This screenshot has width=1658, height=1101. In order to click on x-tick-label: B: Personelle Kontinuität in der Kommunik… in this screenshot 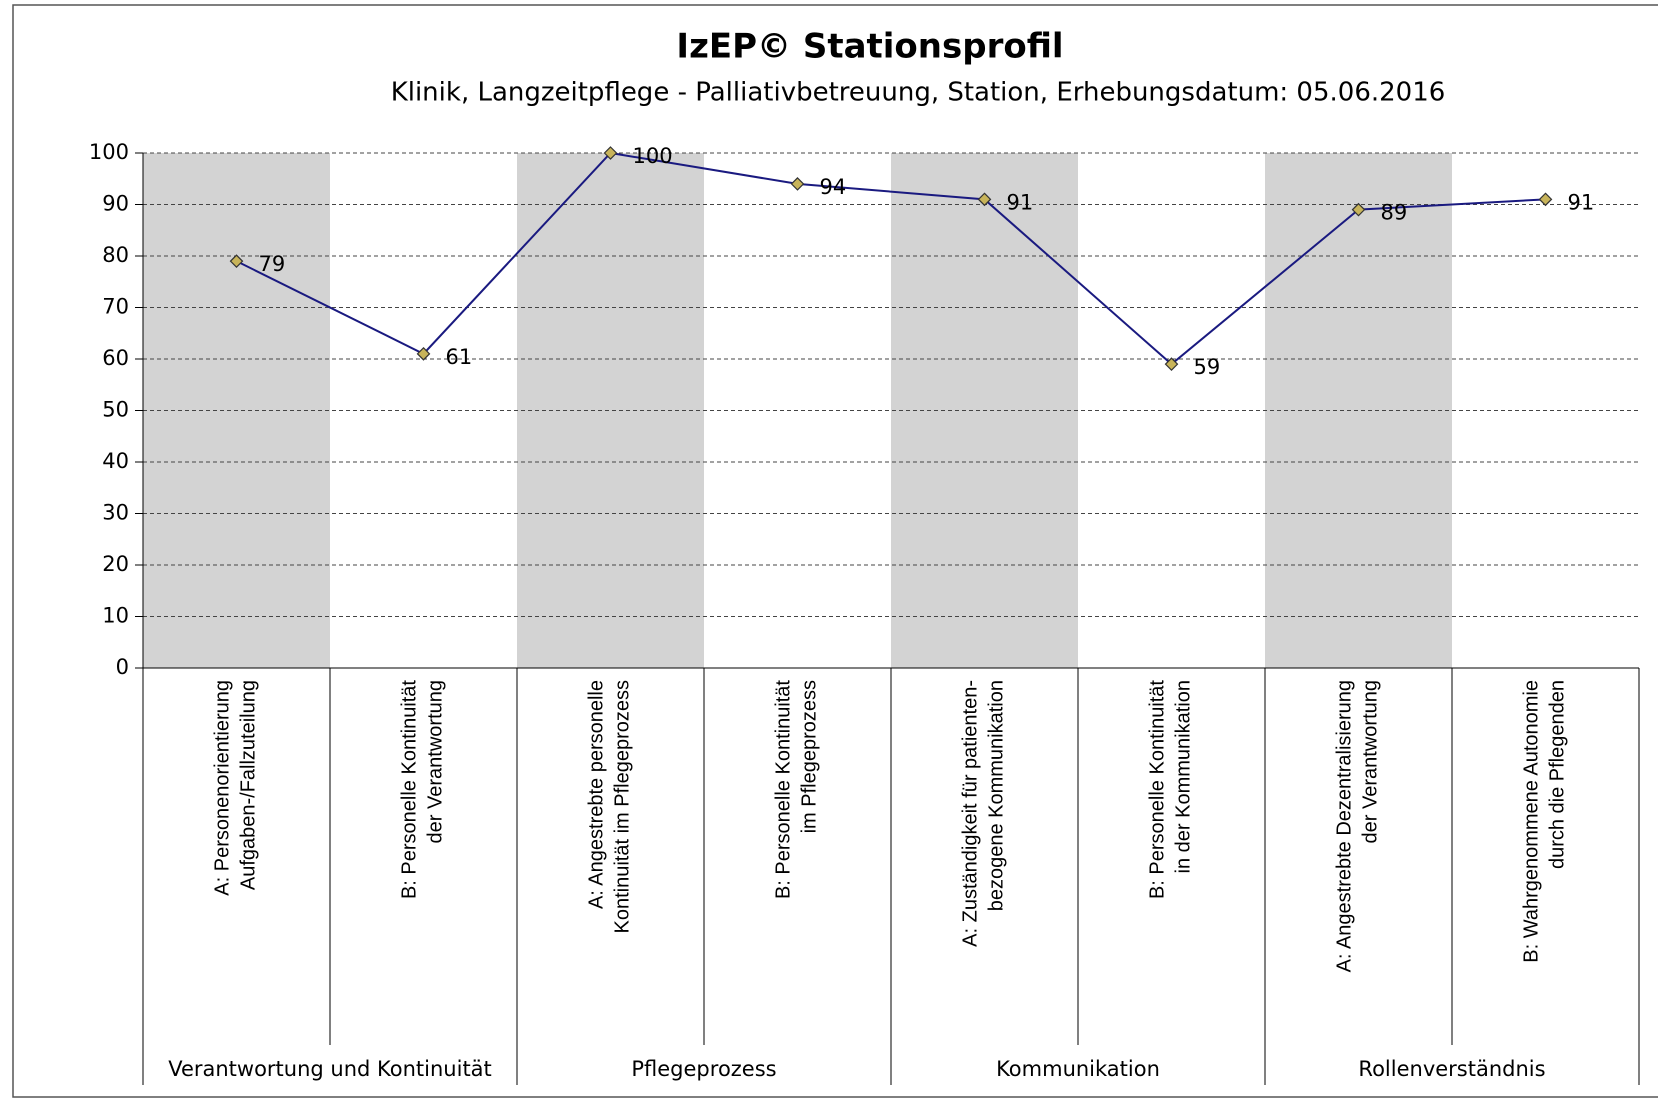, I will do `click(1171, 789)`.